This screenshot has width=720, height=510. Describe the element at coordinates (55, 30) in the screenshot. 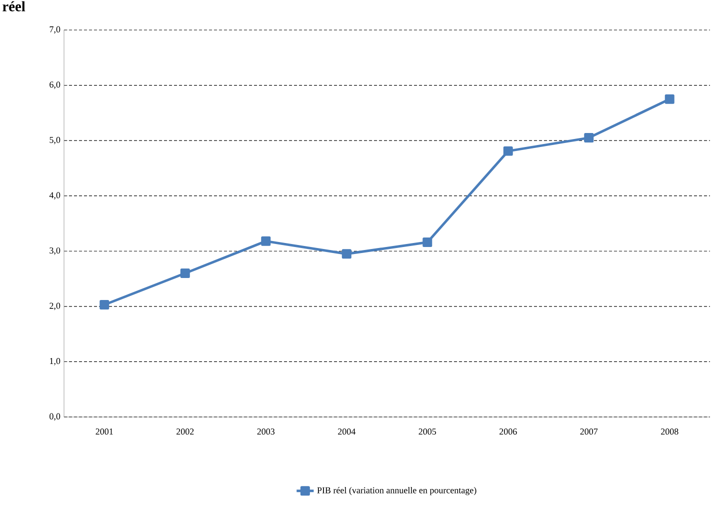

I see `y-tick-label: 7,0` at that location.